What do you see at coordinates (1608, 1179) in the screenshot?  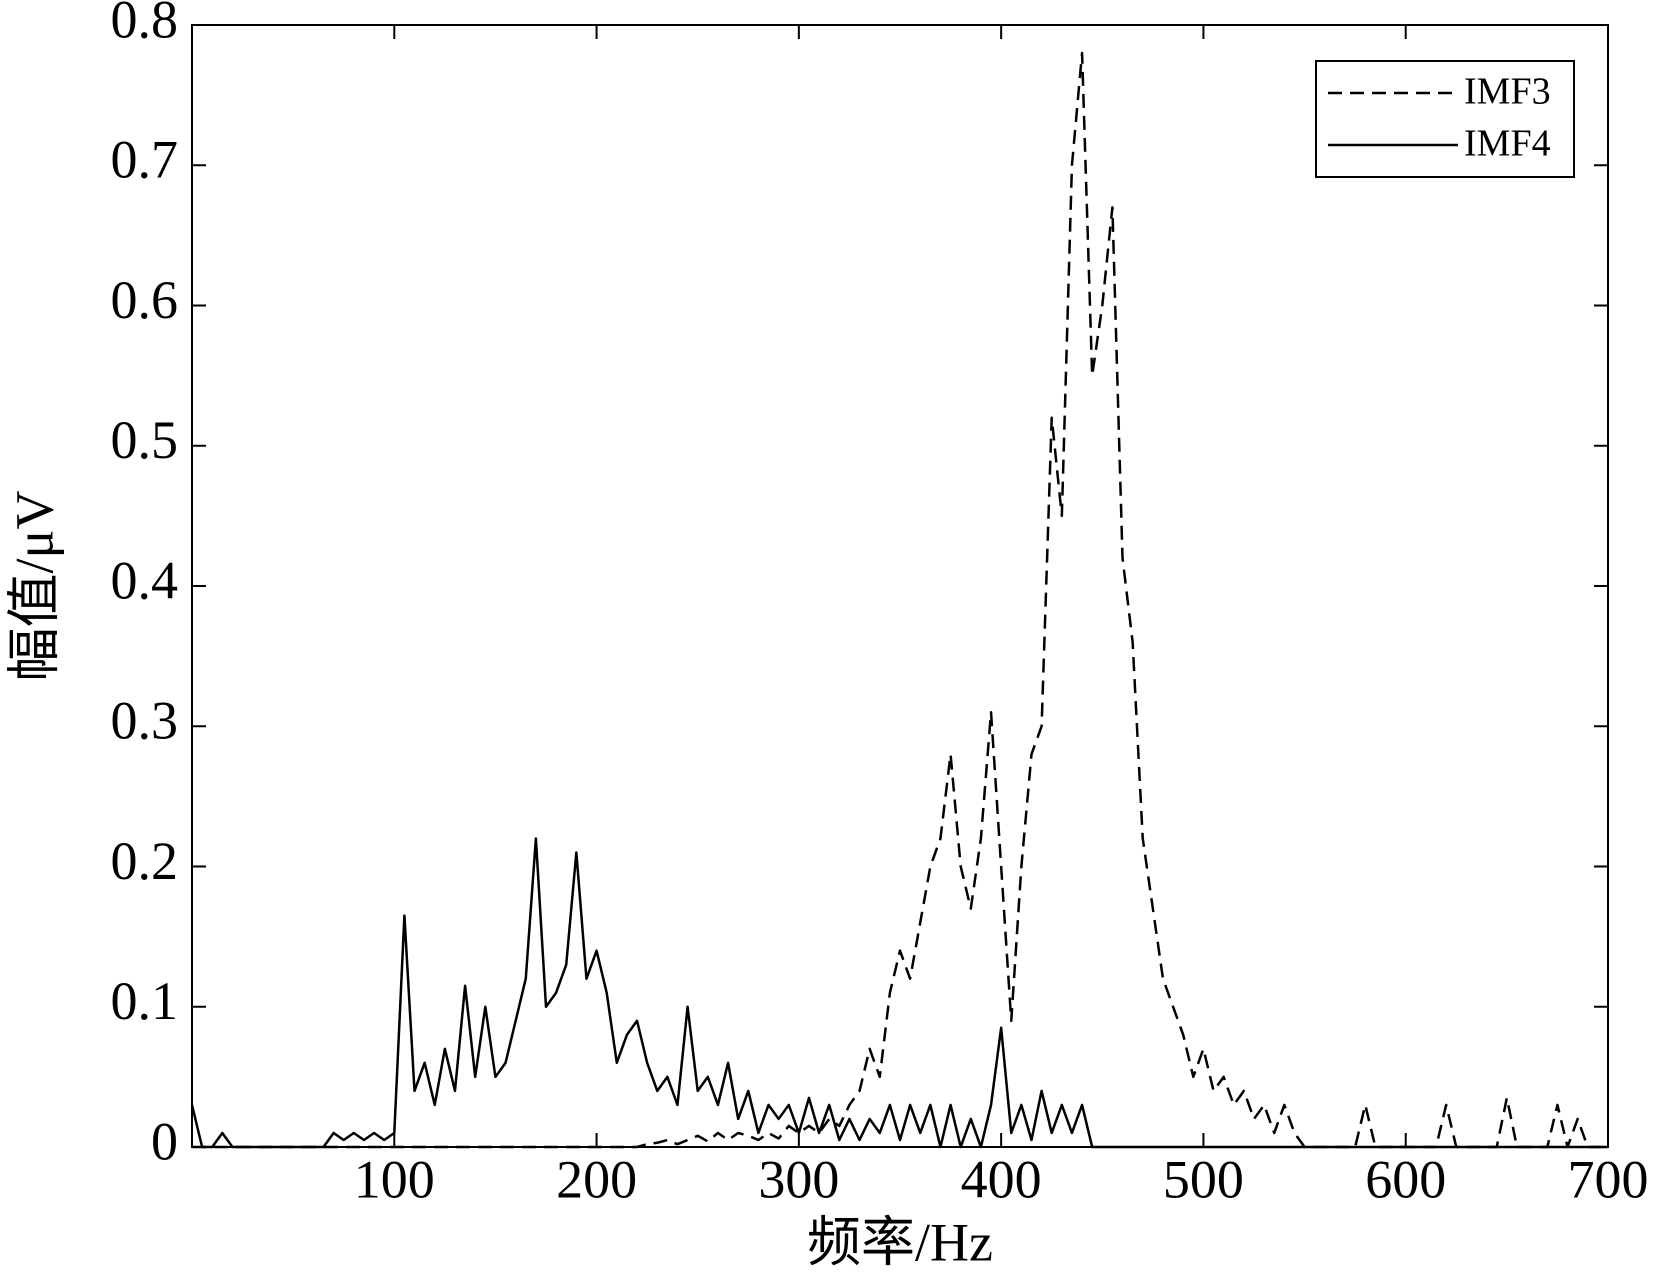 I see `x-tick-label: 700` at bounding box center [1608, 1179].